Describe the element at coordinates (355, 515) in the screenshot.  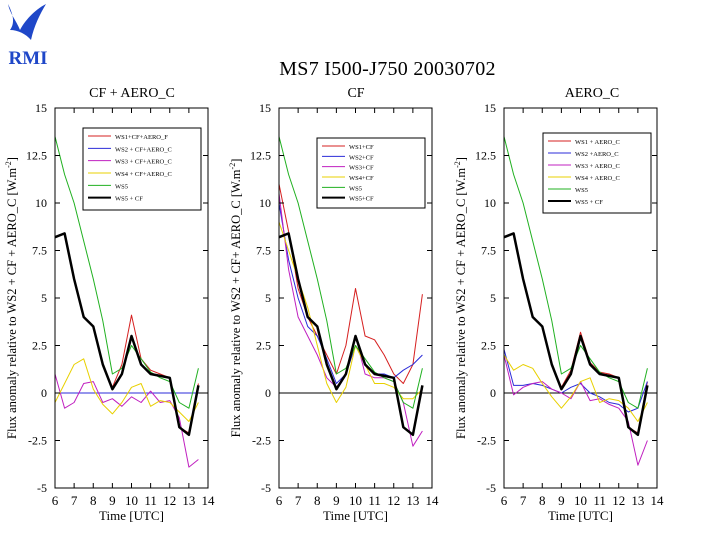
I see `x-axis-label: Time [UTC]` at that location.